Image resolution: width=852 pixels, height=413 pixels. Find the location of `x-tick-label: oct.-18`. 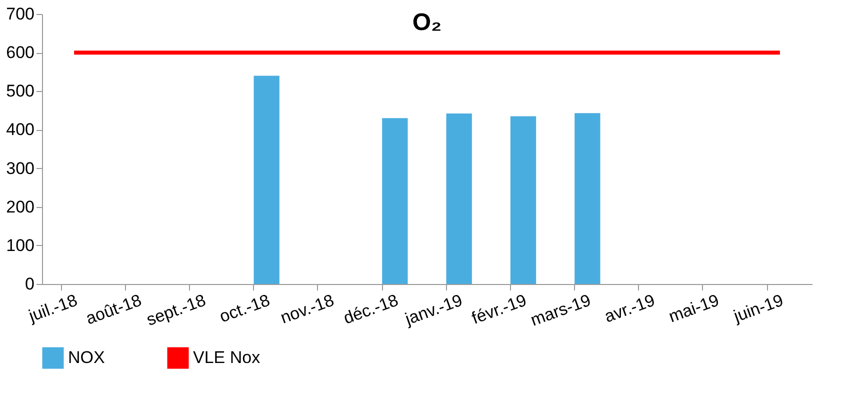

x-tick-label: oct.-18 is located at coordinates (244, 308).